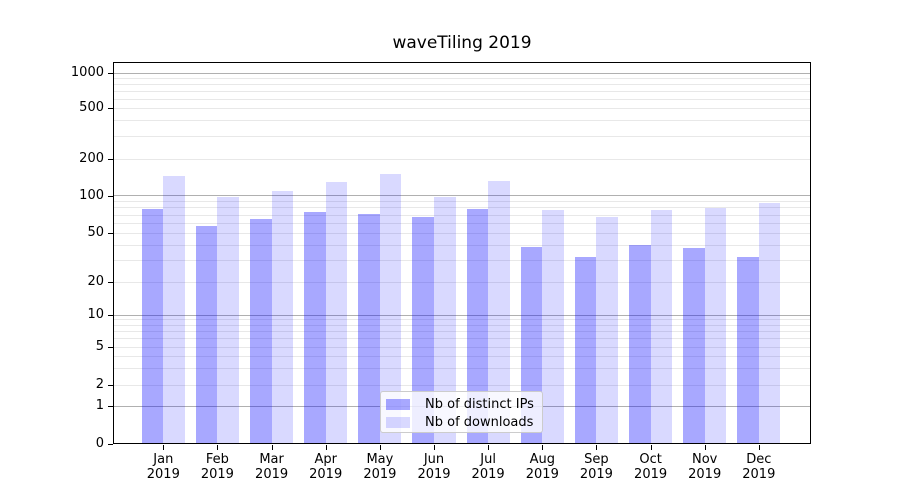  I want to click on x-tick-label: Dec 2019, so click(759, 467).